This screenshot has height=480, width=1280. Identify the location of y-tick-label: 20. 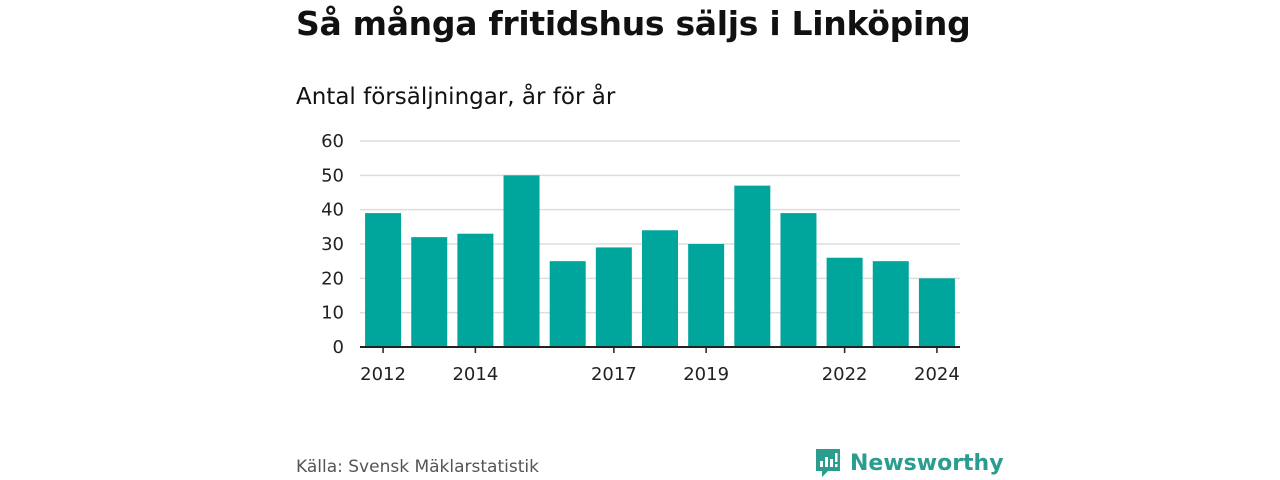
(332, 278).